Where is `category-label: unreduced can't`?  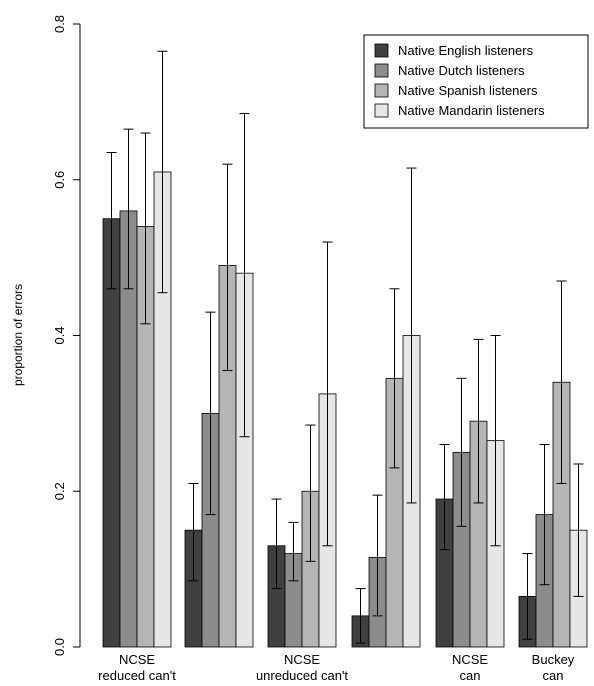
category-label: unreduced can't is located at coordinates (302, 675).